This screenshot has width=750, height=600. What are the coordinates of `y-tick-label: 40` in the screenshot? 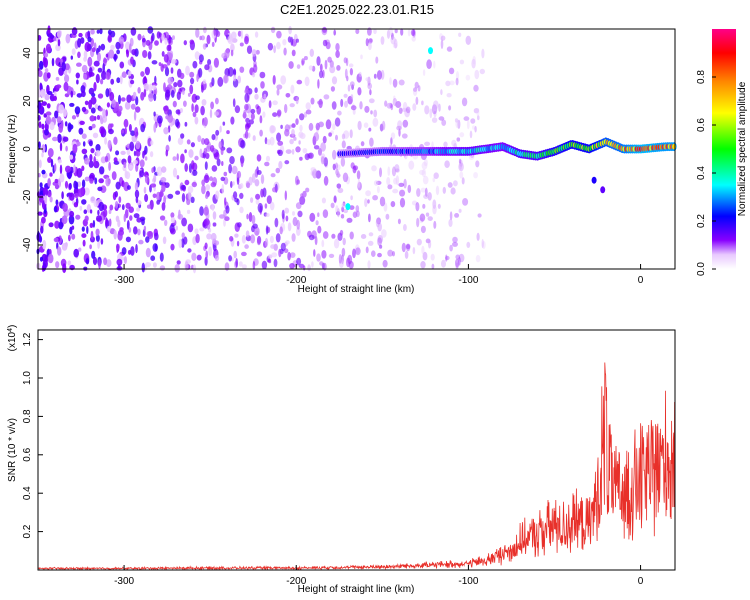 It's located at (27, 53).